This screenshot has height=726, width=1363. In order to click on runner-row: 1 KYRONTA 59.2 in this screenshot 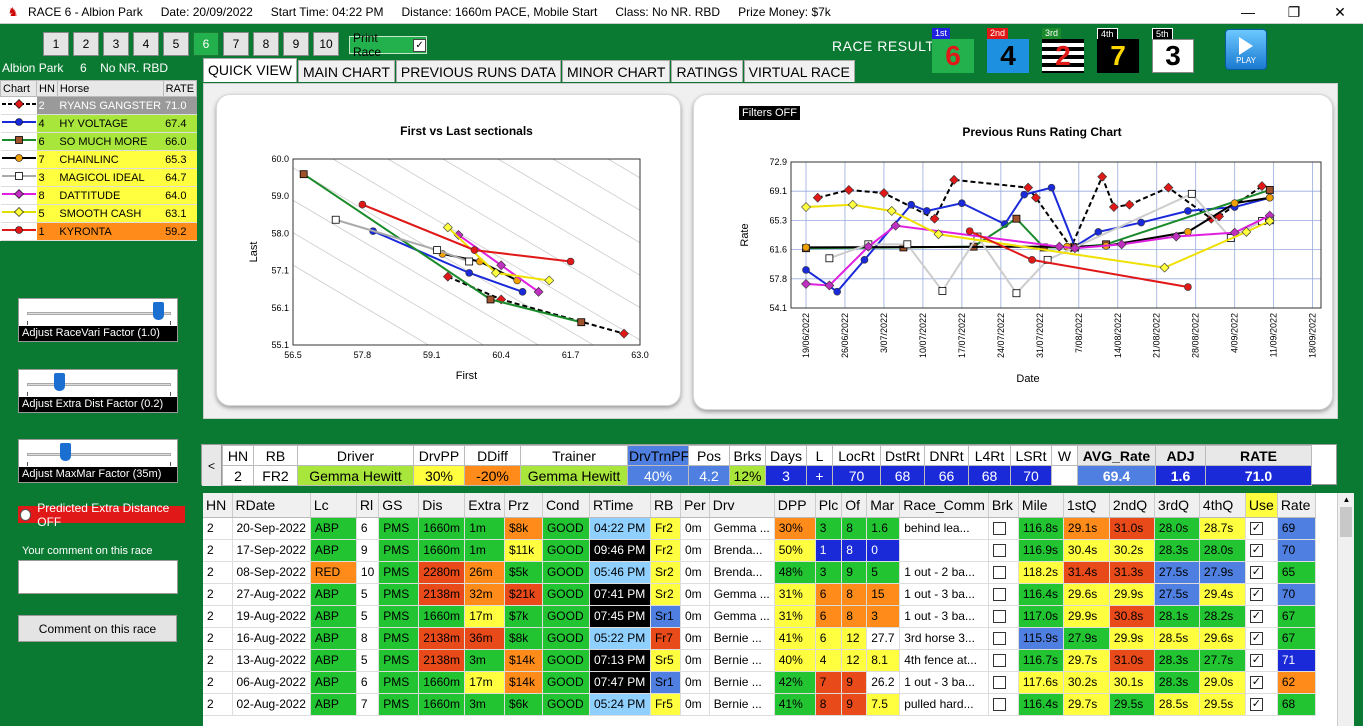, I will do `click(98, 231)`.